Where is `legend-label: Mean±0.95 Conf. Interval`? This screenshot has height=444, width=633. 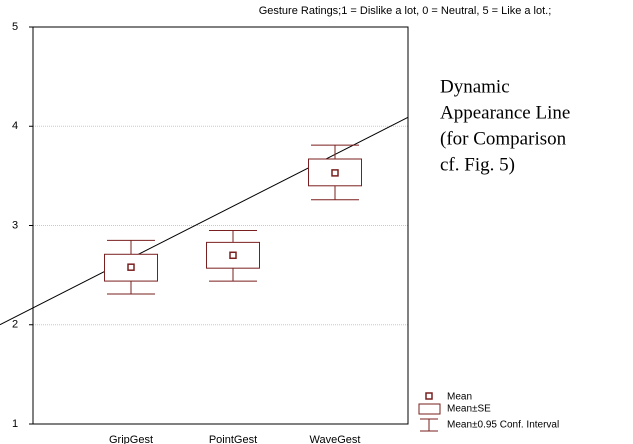
legend-label: Mean±0.95 Conf. Interval is located at coordinates (503, 425).